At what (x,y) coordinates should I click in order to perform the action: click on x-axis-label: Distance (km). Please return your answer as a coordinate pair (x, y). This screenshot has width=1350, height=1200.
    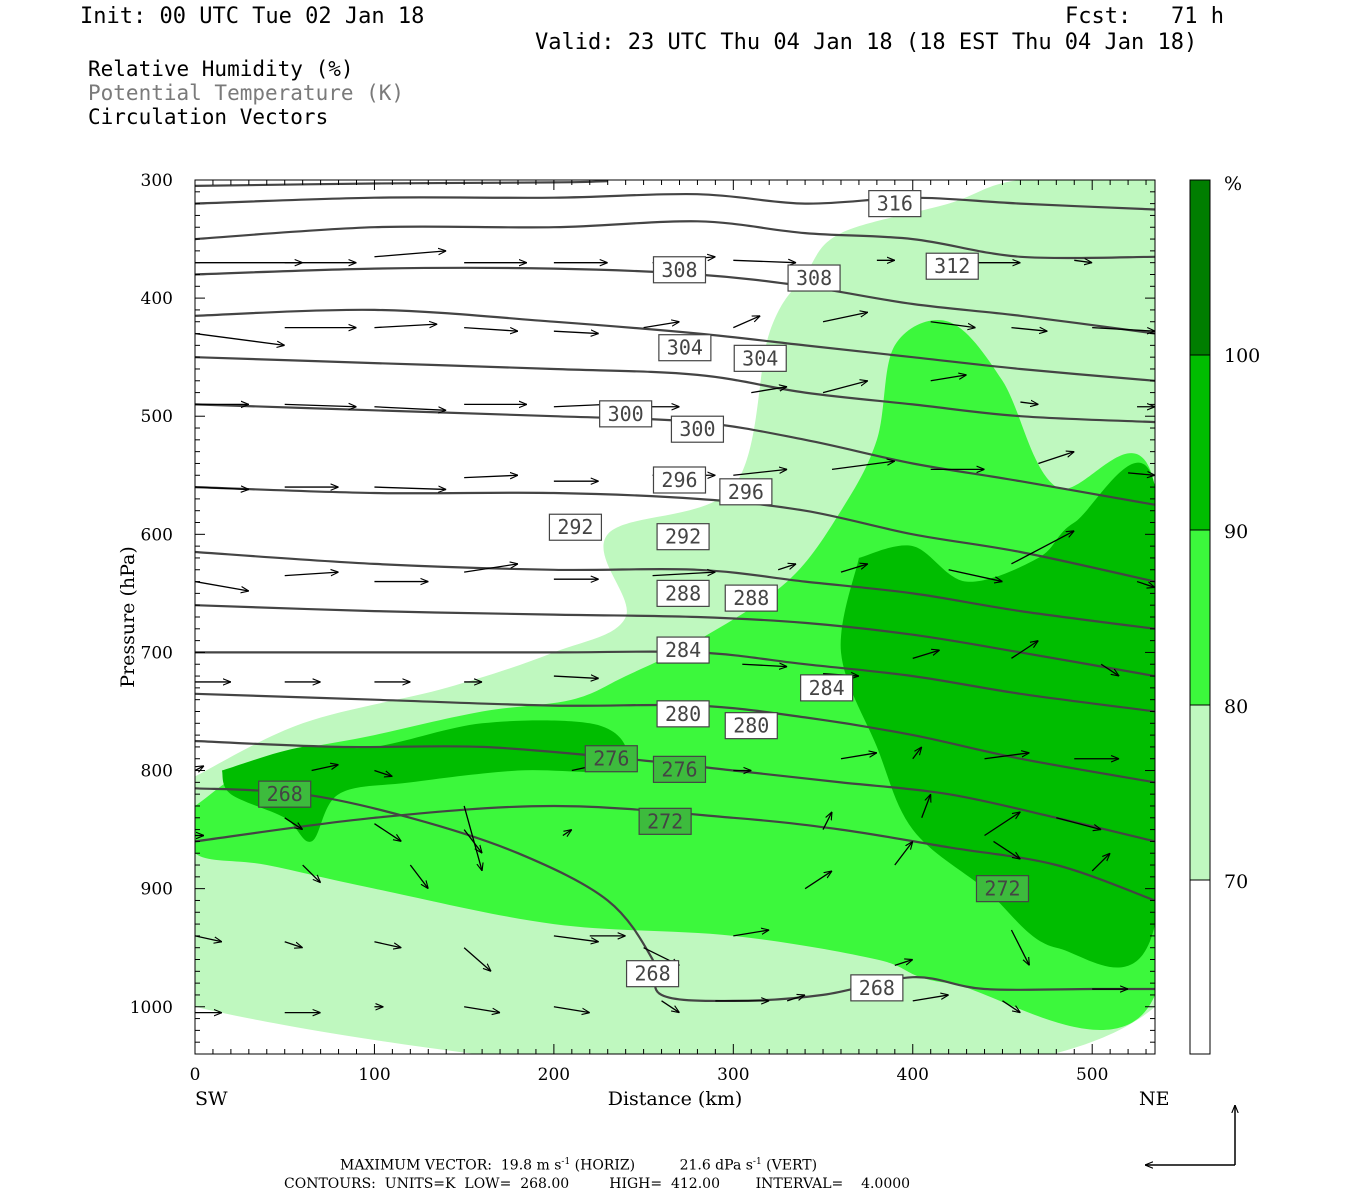
    Looking at the image, I should click on (675, 1099).